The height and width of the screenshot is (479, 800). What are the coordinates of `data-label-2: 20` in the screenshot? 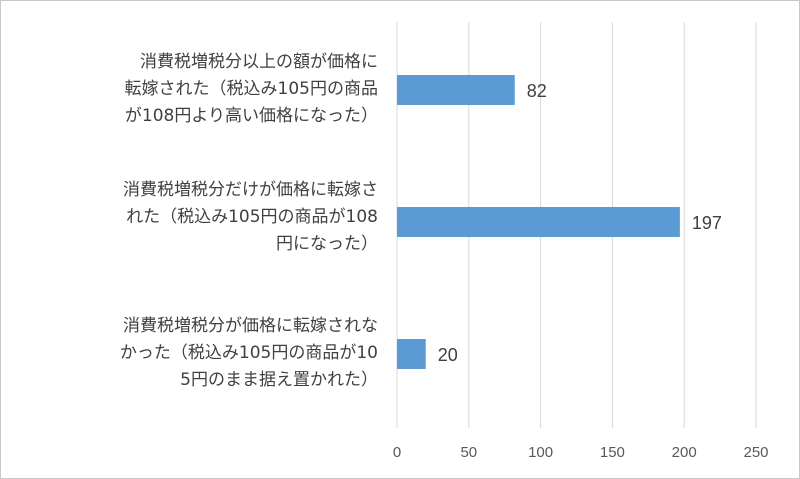 It's located at (448, 355).